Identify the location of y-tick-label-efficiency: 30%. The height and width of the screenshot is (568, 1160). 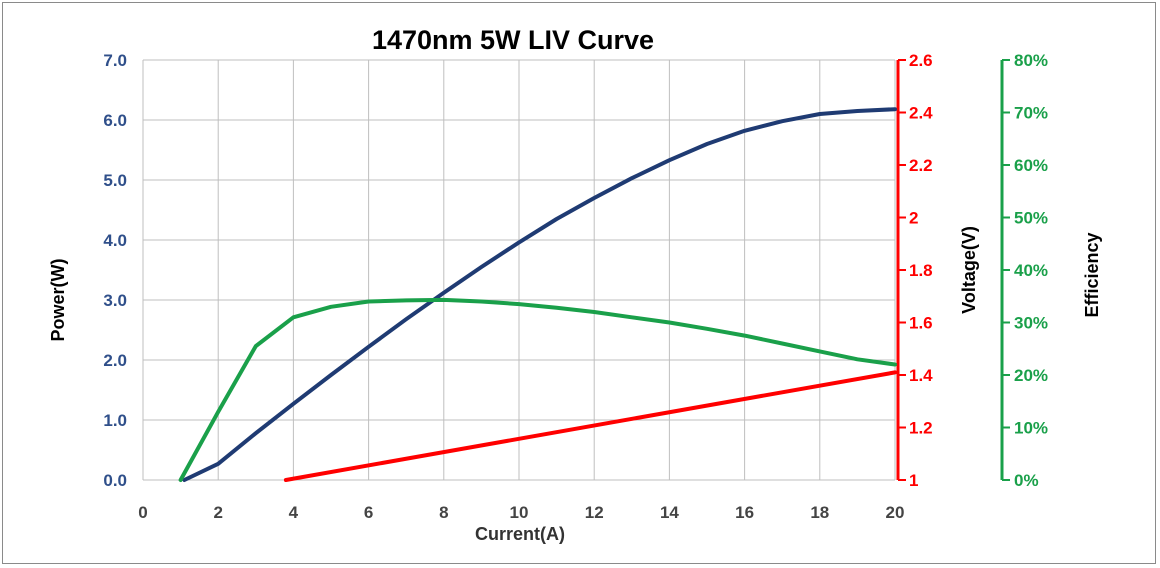
(1031, 323).